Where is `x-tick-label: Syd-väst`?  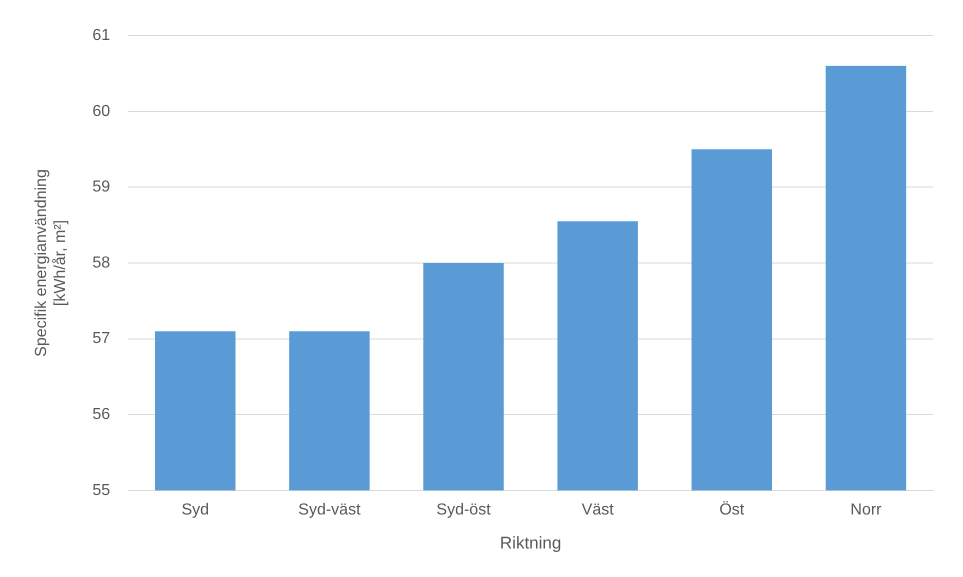 x-tick-label: Syd-väst is located at coordinates (330, 509).